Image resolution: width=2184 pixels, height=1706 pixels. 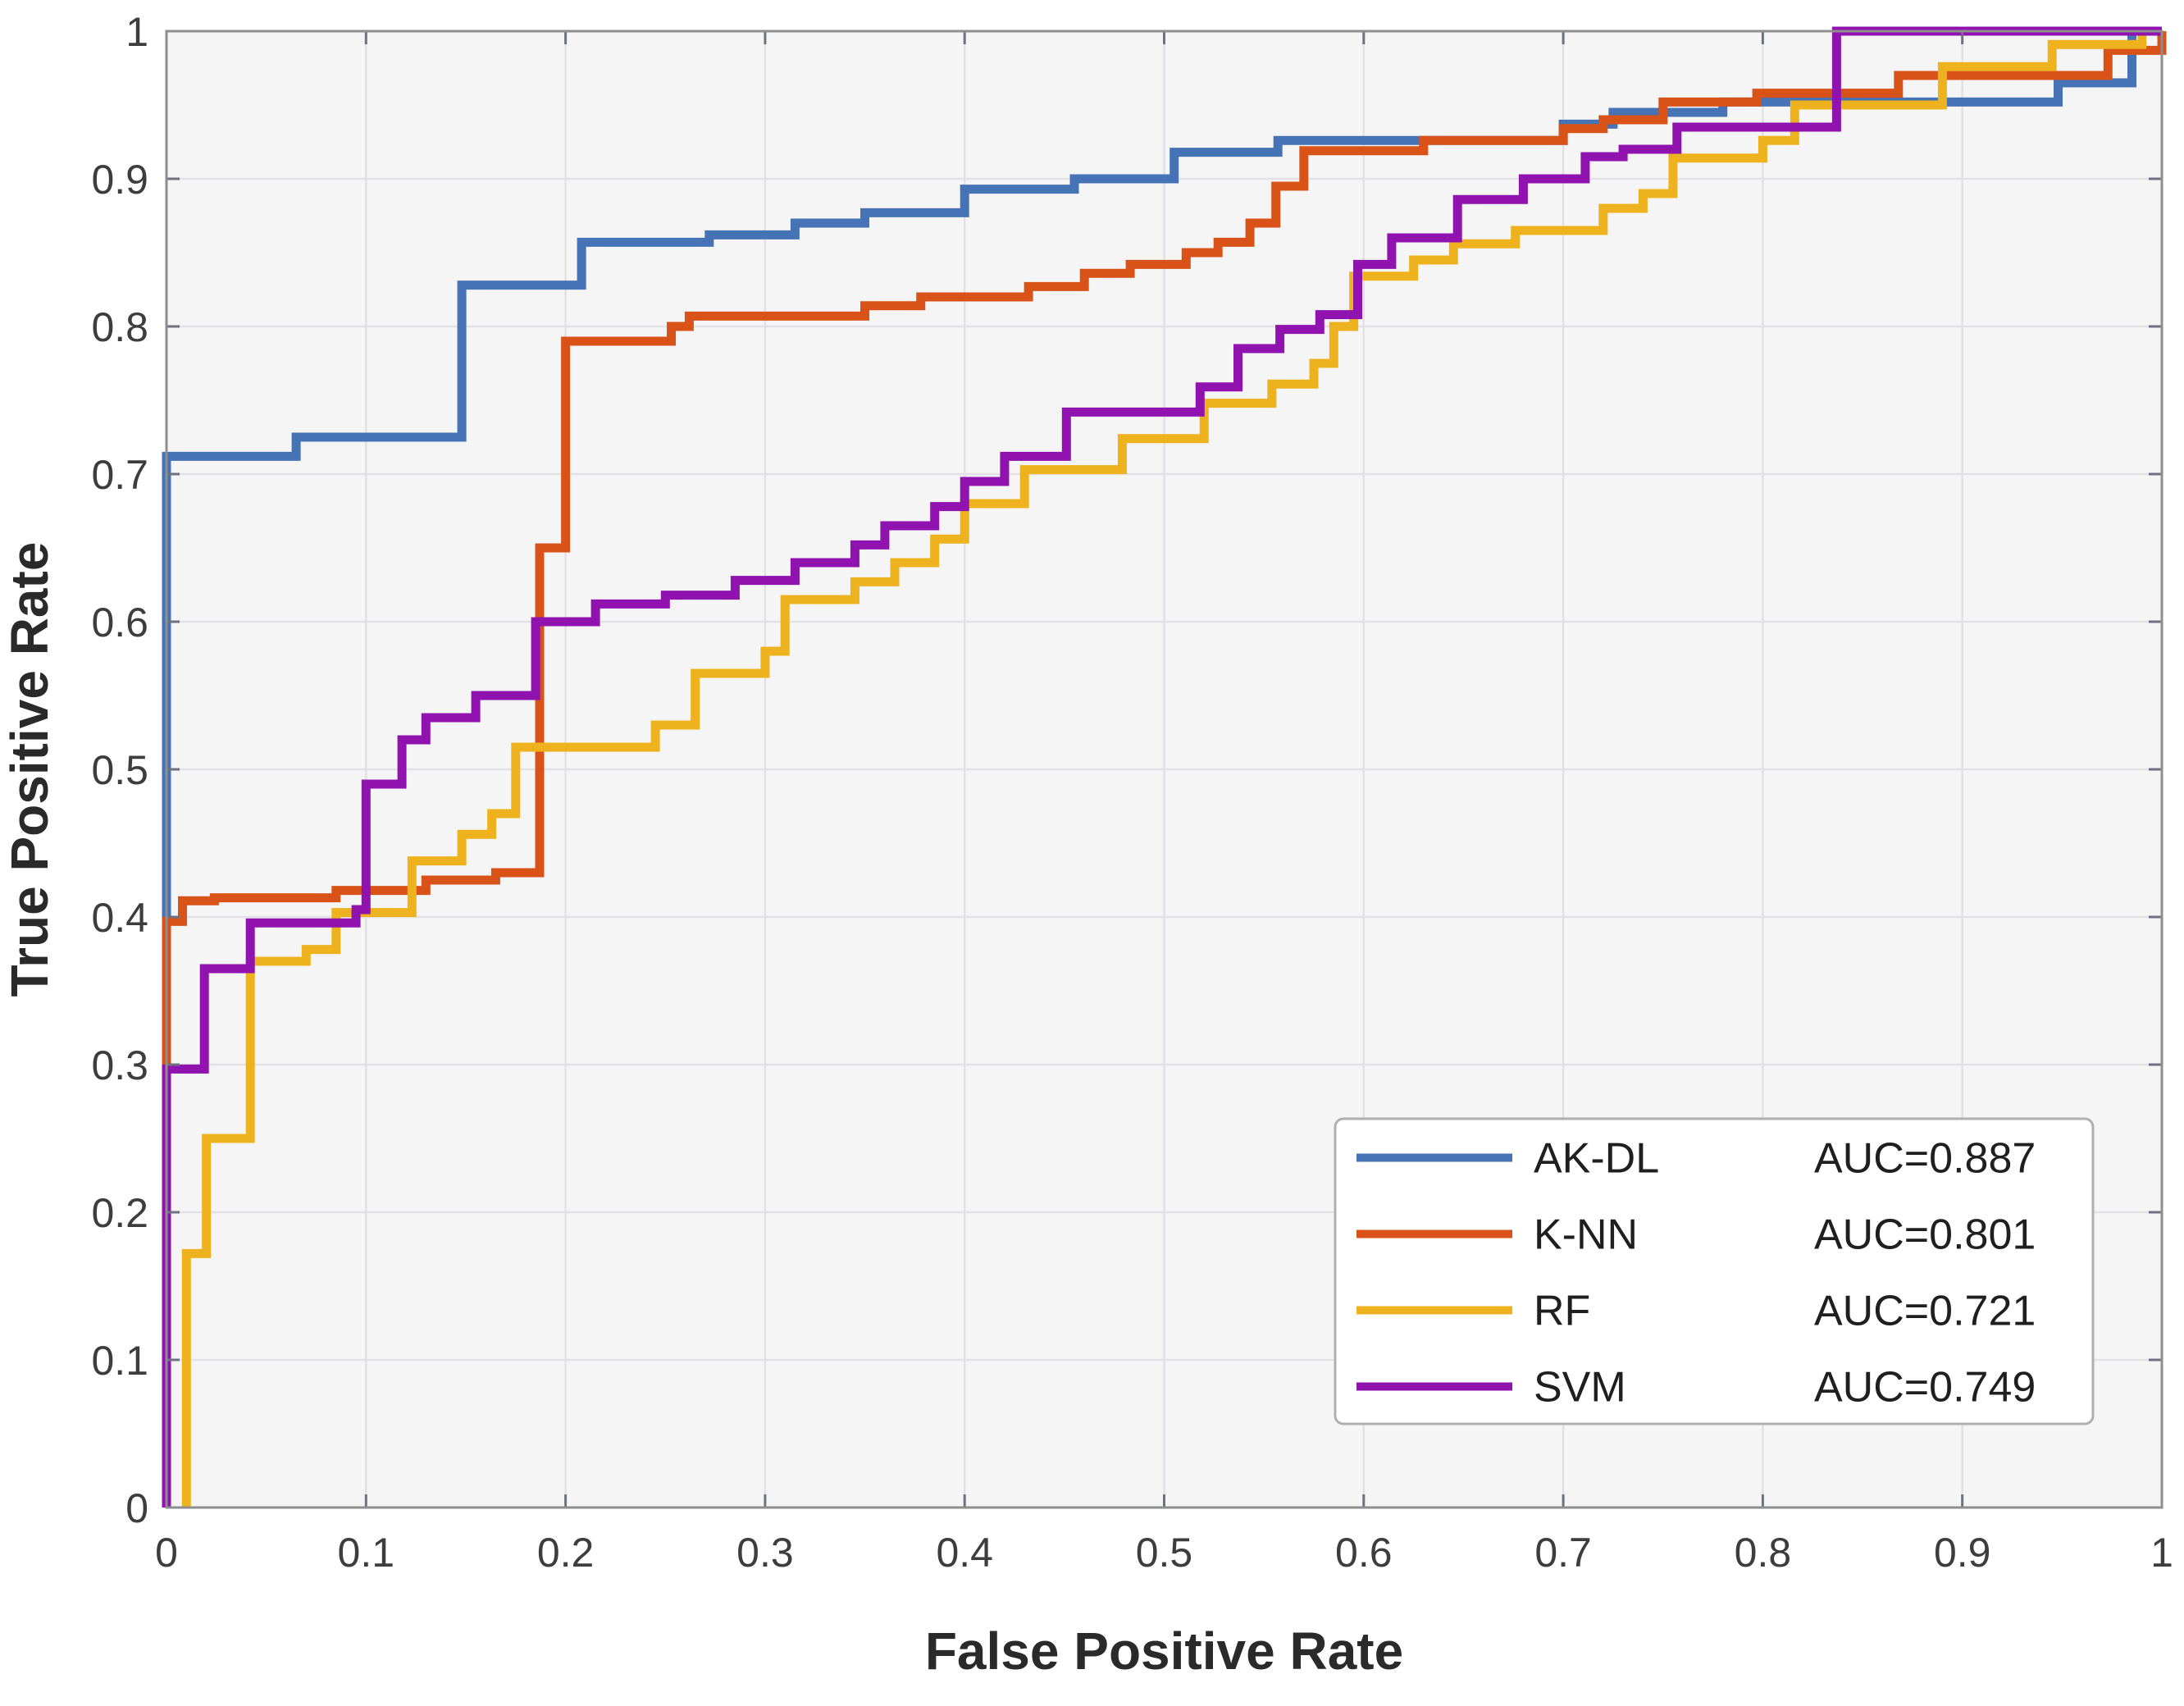 What do you see at coordinates (366, 1553) in the screenshot?
I see `x-tick-label: 0.1` at bounding box center [366, 1553].